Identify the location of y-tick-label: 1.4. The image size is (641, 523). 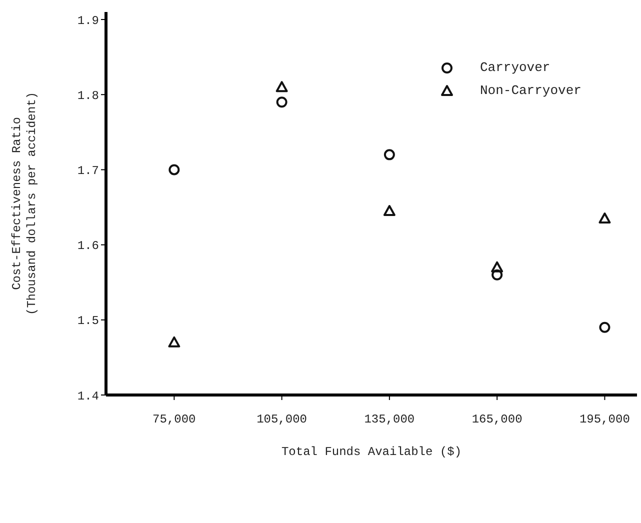
(88, 396).